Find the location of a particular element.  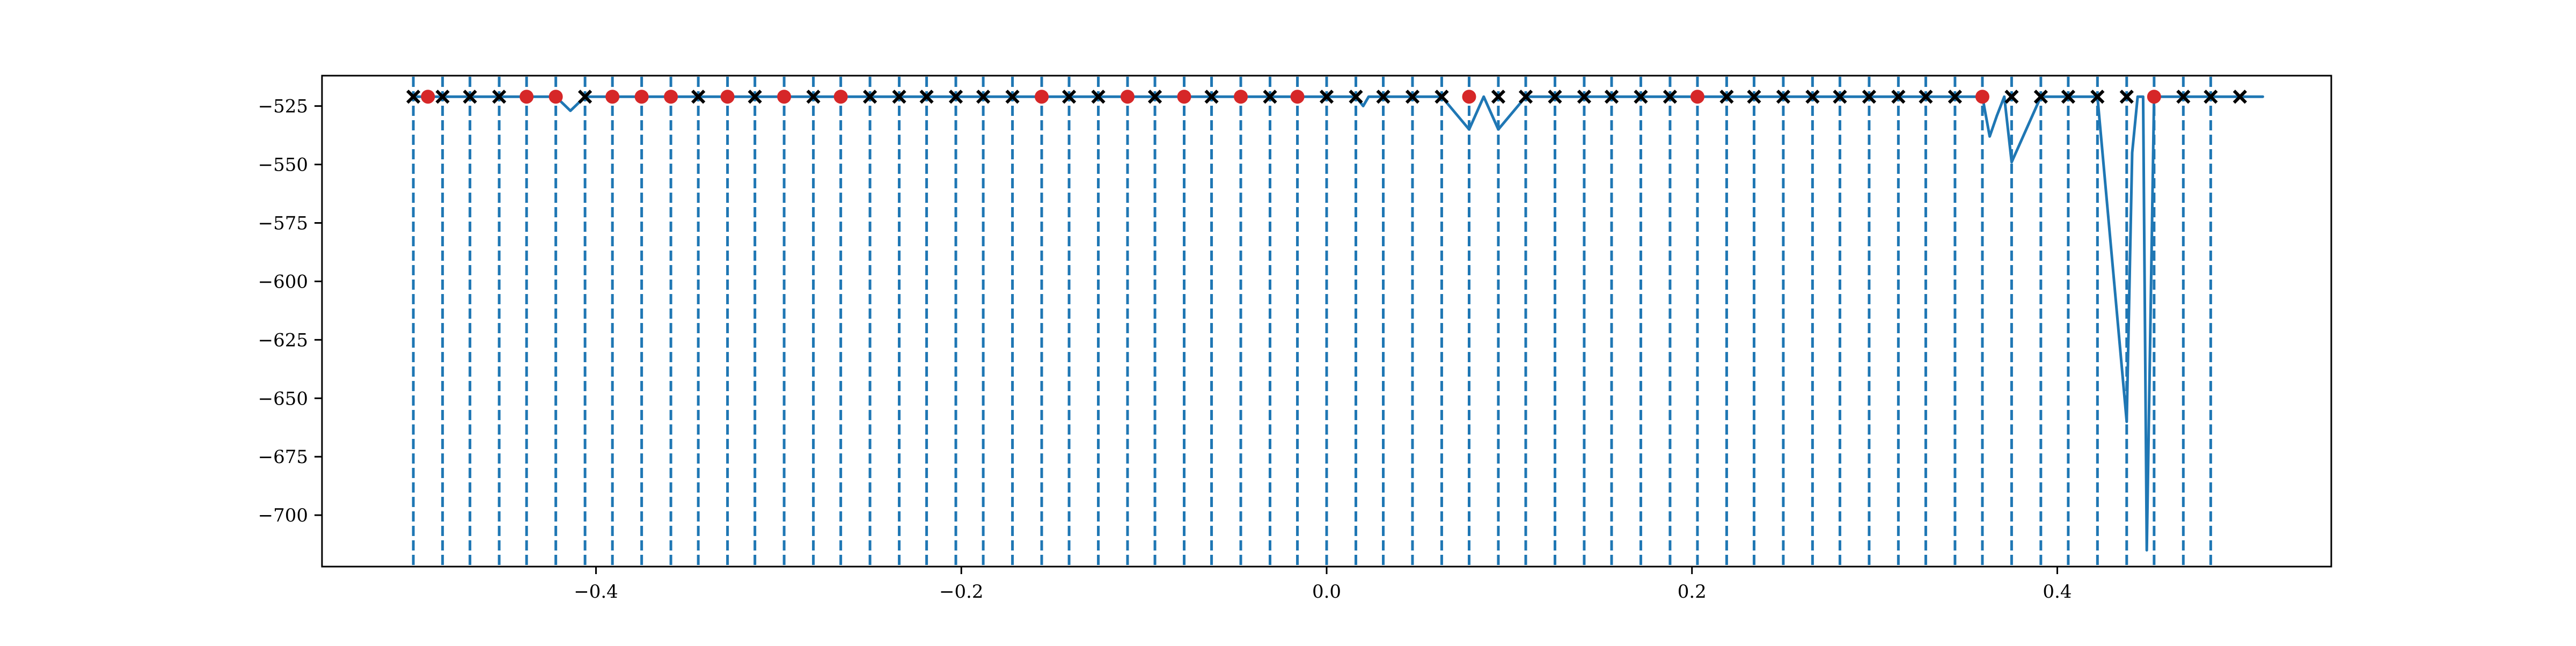

x-tick-label: −0.2 is located at coordinates (961, 592).